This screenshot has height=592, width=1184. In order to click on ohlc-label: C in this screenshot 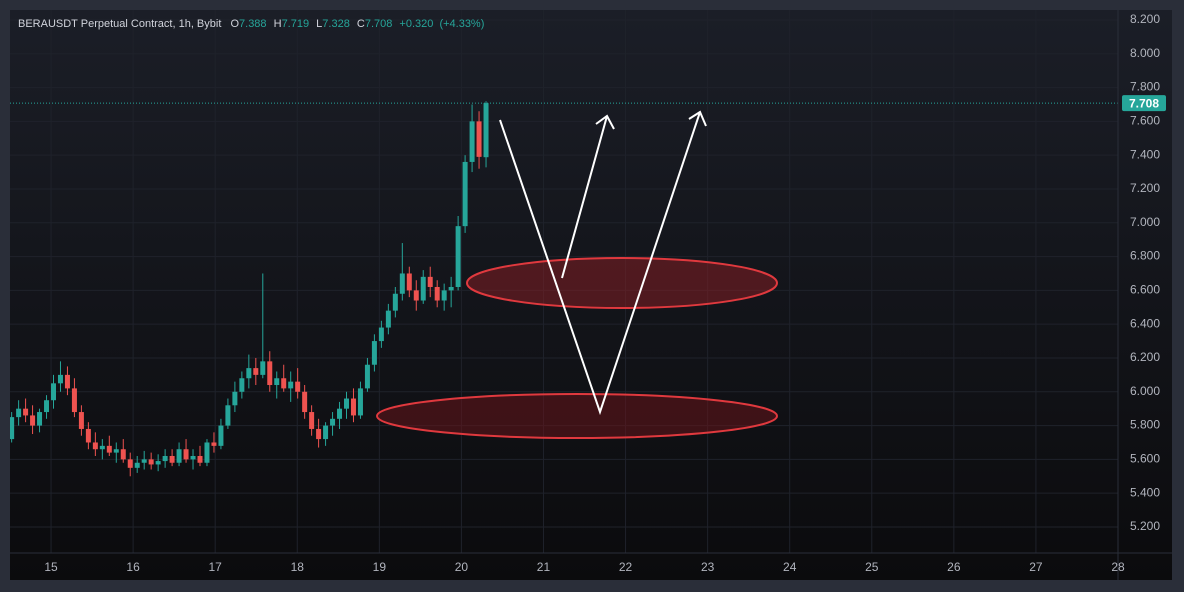, I will do `click(361, 24)`.